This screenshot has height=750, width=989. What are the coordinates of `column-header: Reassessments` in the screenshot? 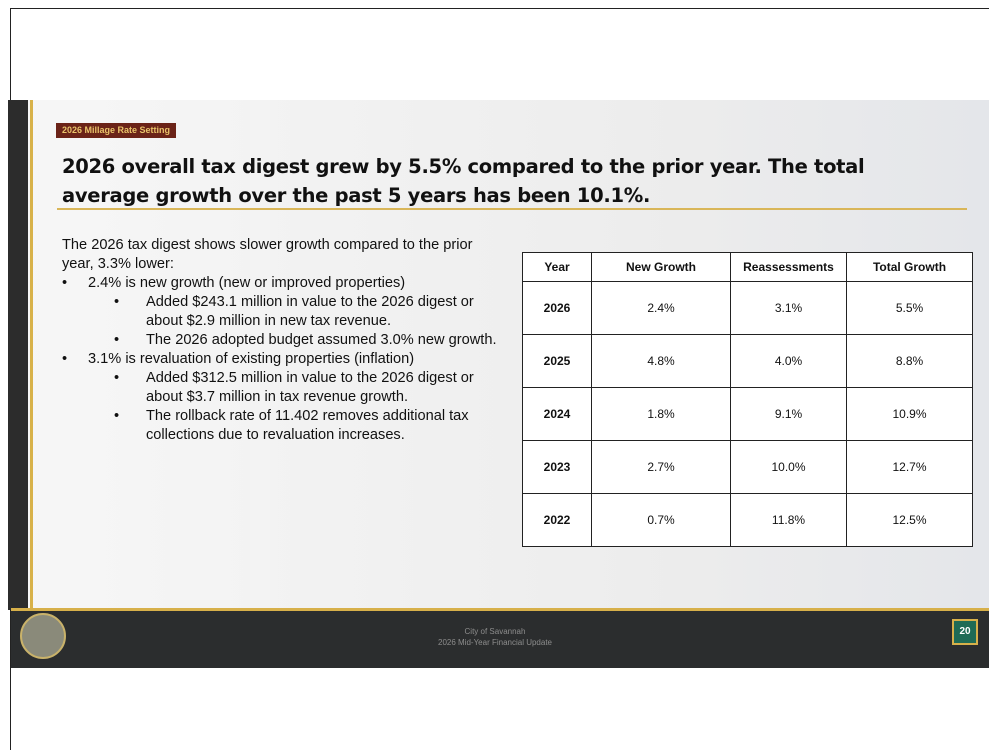 It's located at (788, 267).